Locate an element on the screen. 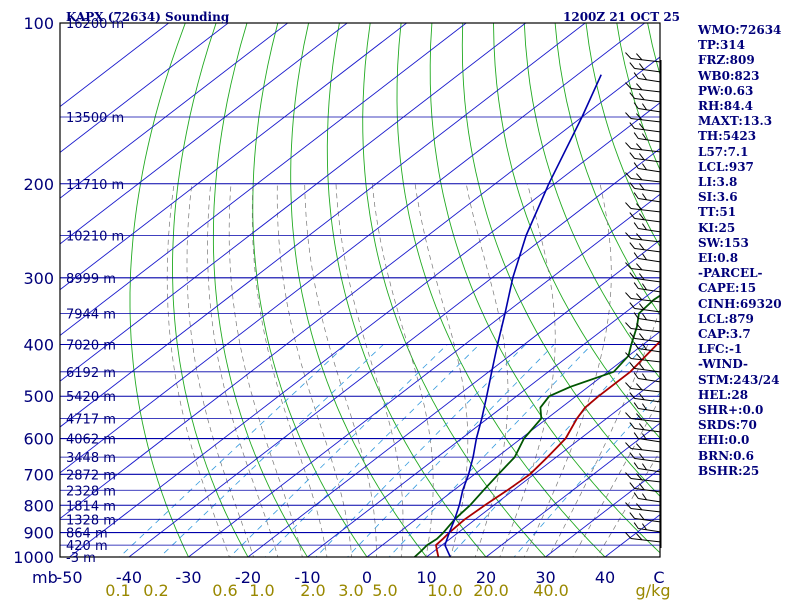  index-item: CINH:69320 is located at coordinates (740, 303).